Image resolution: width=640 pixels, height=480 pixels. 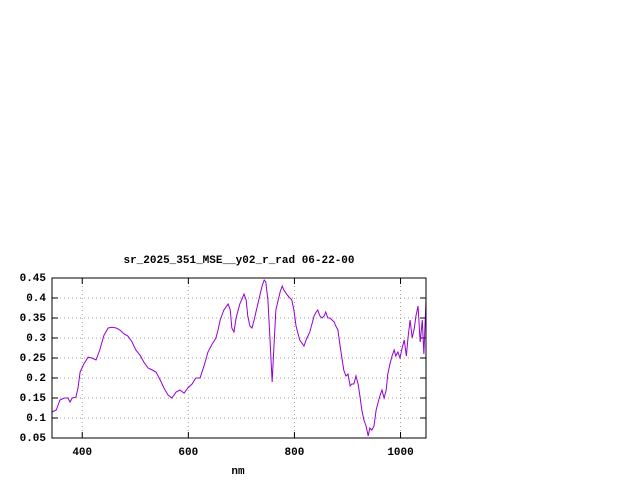 I want to click on y-tick-label: 0.1, so click(x=36, y=419).